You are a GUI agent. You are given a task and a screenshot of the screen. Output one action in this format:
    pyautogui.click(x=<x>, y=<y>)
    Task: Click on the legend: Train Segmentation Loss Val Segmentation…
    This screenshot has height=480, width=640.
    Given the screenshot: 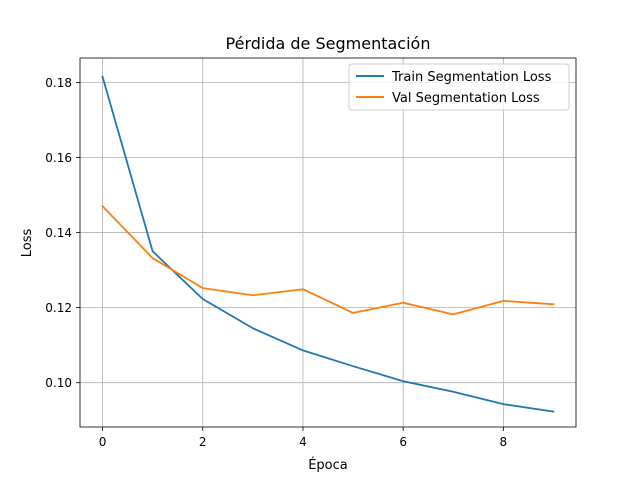 What is the action you would take?
    pyautogui.click(x=459, y=87)
    